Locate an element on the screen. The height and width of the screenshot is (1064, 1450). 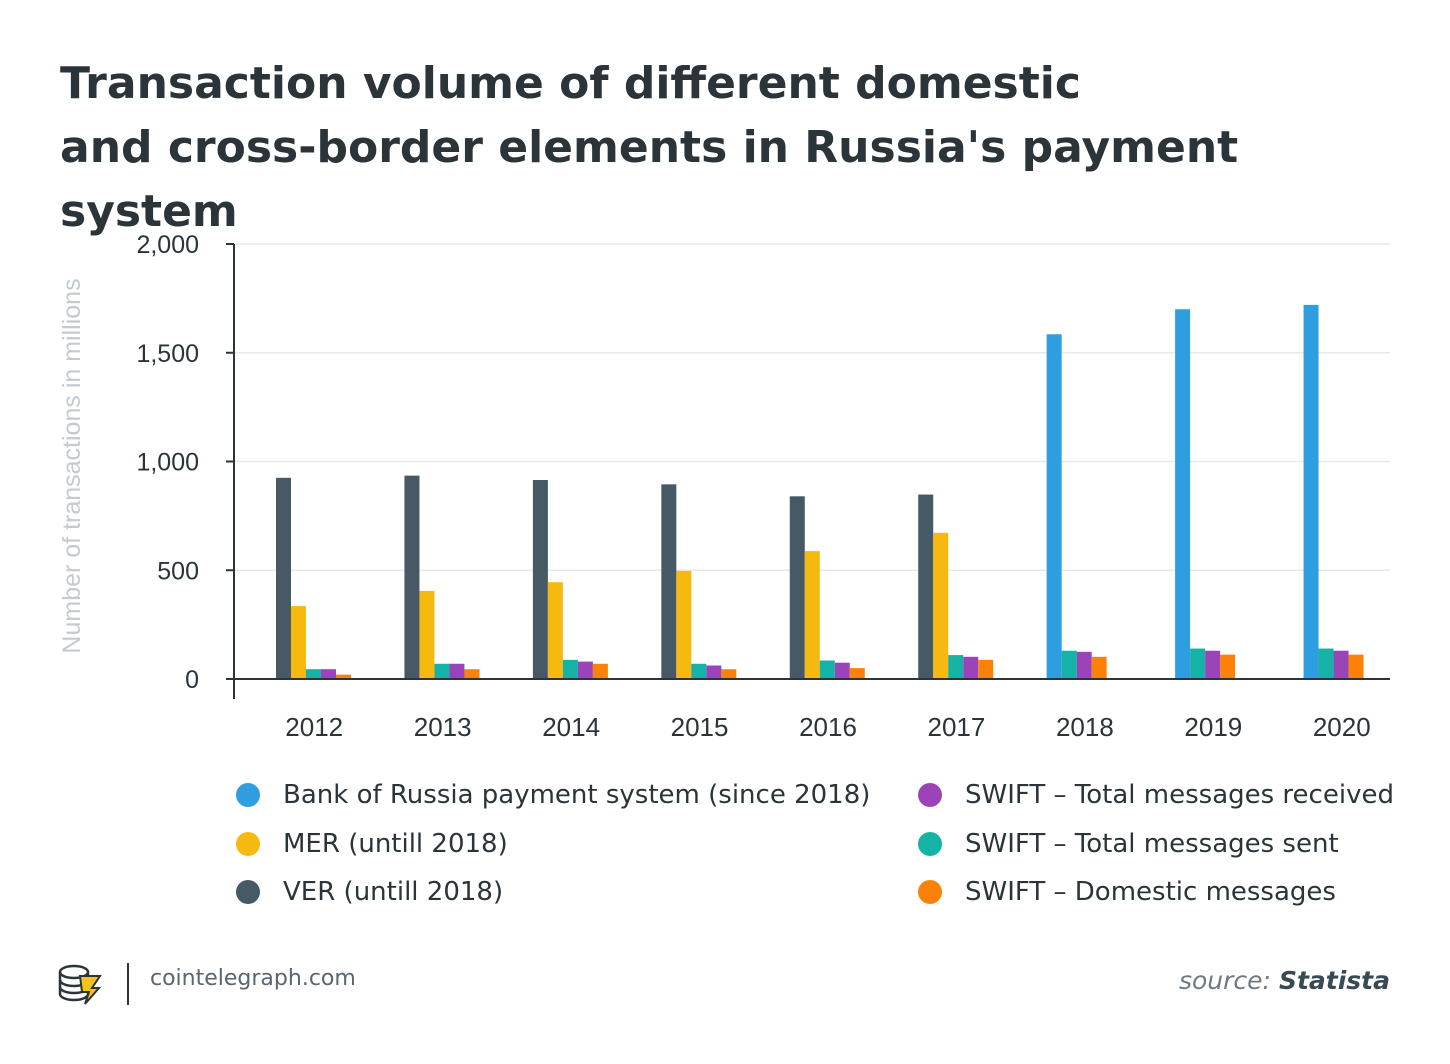
x-tick-label: 2016 is located at coordinates (828, 727).